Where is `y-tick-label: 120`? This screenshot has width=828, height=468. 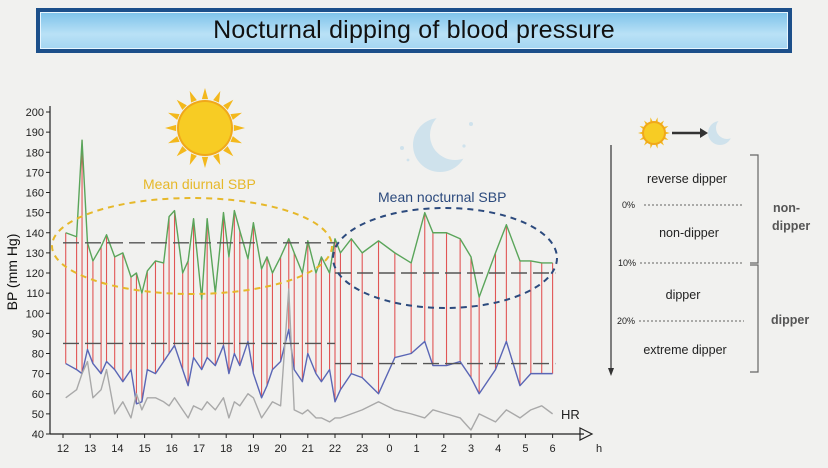 y-tick-label: 120 is located at coordinates (35, 274).